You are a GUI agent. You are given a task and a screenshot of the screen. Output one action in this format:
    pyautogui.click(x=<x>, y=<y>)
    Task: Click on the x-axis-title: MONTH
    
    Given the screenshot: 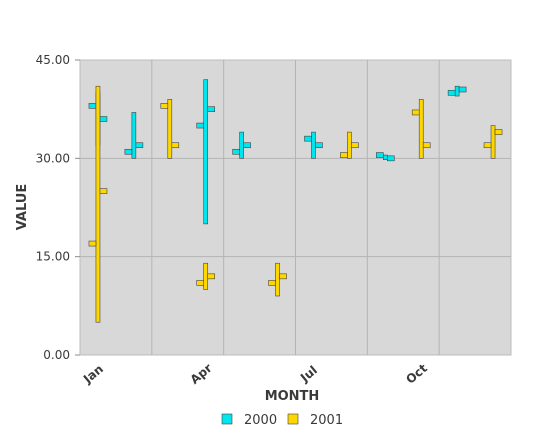 What is the action you would take?
    pyautogui.click(x=292, y=396)
    